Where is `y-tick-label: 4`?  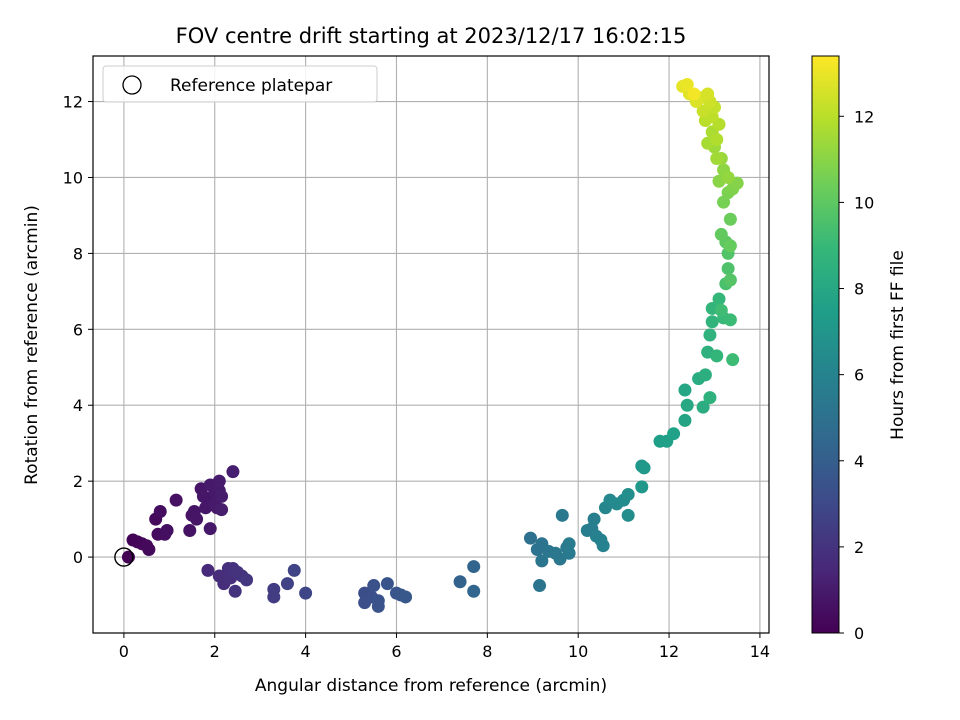 y-tick-label: 4 is located at coordinates (78, 405).